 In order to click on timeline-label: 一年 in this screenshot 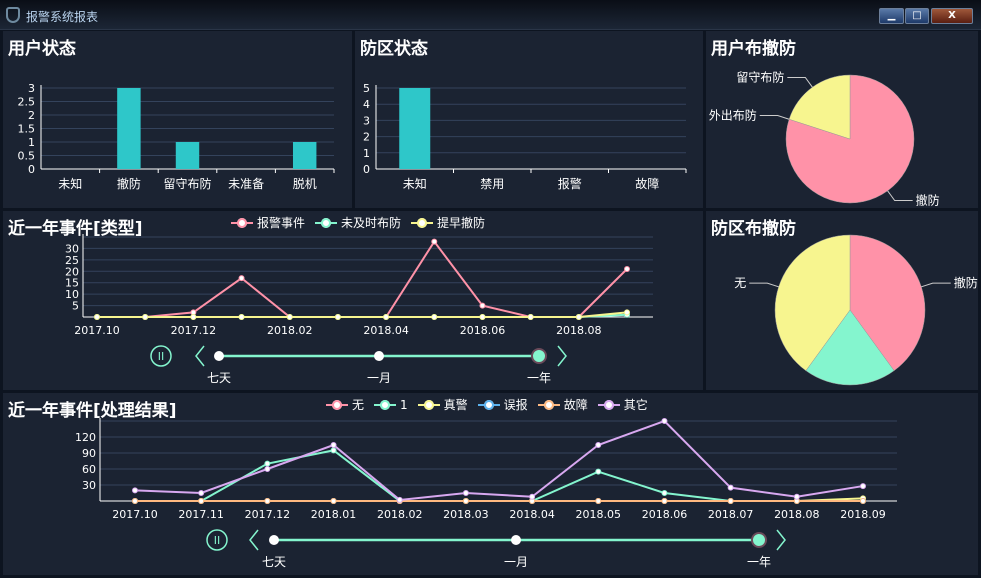, I will do `click(539, 378)`.